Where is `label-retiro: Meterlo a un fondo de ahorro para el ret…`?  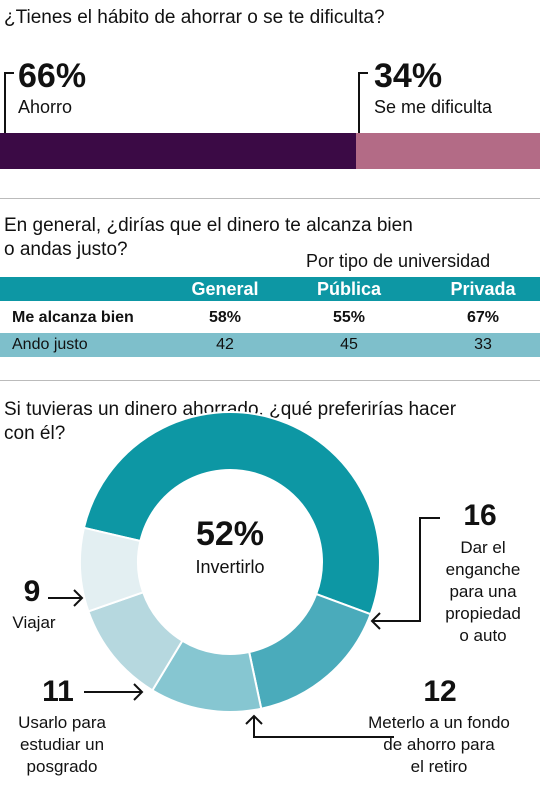 label-retiro: Meterlo a un fondo de ahorro para el ret… is located at coordinates (439, 744).